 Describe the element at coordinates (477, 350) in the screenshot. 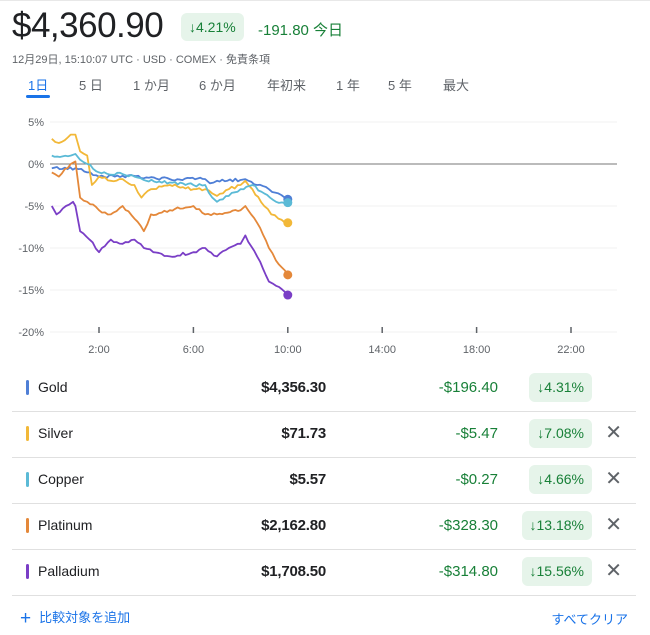

I see `x-tick-label: 18:00` at that location.